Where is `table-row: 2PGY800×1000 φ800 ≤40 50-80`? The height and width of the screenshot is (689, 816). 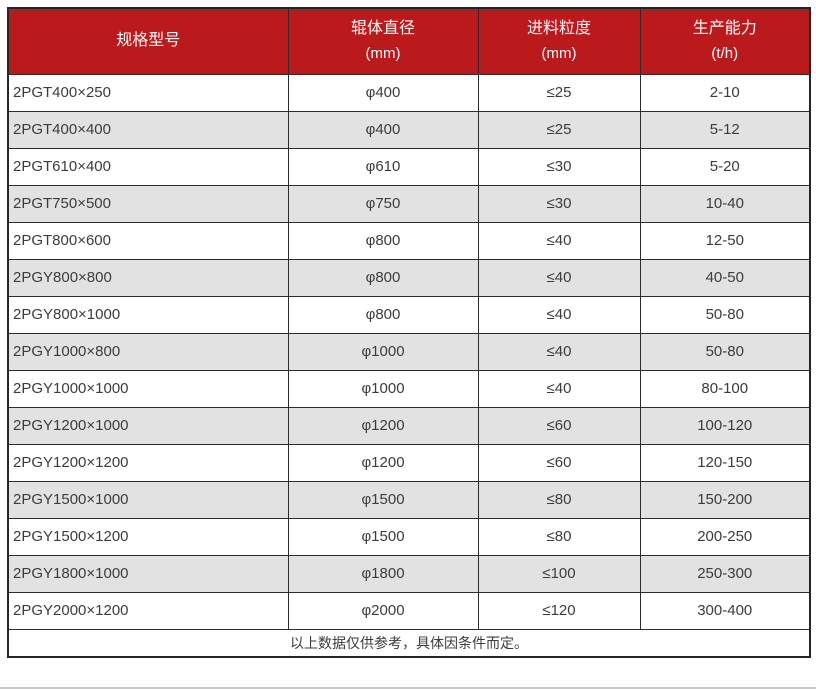 table-row: 2PGY800×1000 φ800 ≤40 50-80 is located at coordinates (409, 314).